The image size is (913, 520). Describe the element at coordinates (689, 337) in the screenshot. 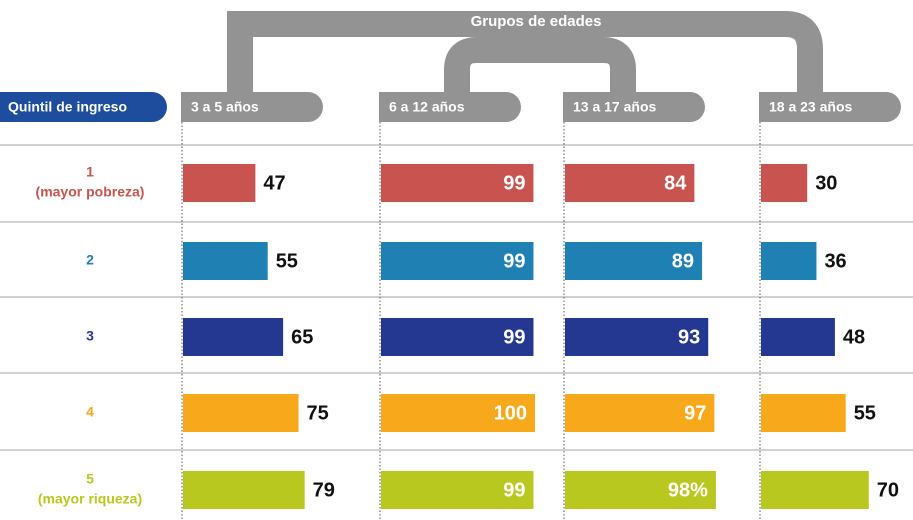

I see `value-label: 93` at that location.